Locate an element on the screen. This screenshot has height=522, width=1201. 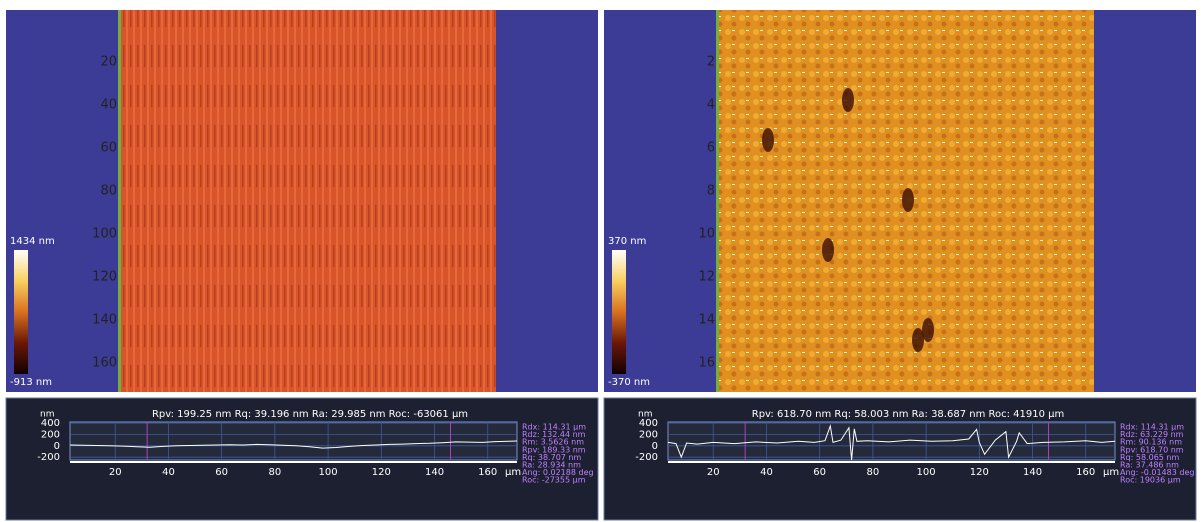
stat-line: Rpv: 618.70 nm is located at coordinates (1152, 449).